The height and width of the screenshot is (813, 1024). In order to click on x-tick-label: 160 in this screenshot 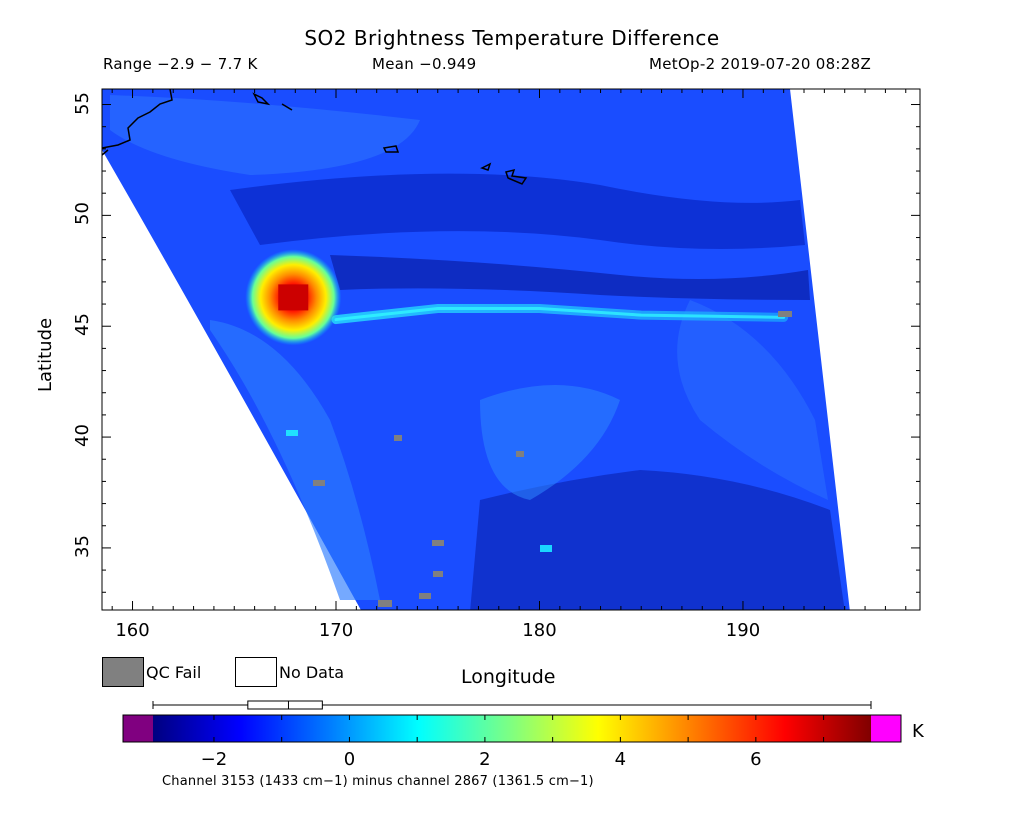, I will do `click(132, 630)`.